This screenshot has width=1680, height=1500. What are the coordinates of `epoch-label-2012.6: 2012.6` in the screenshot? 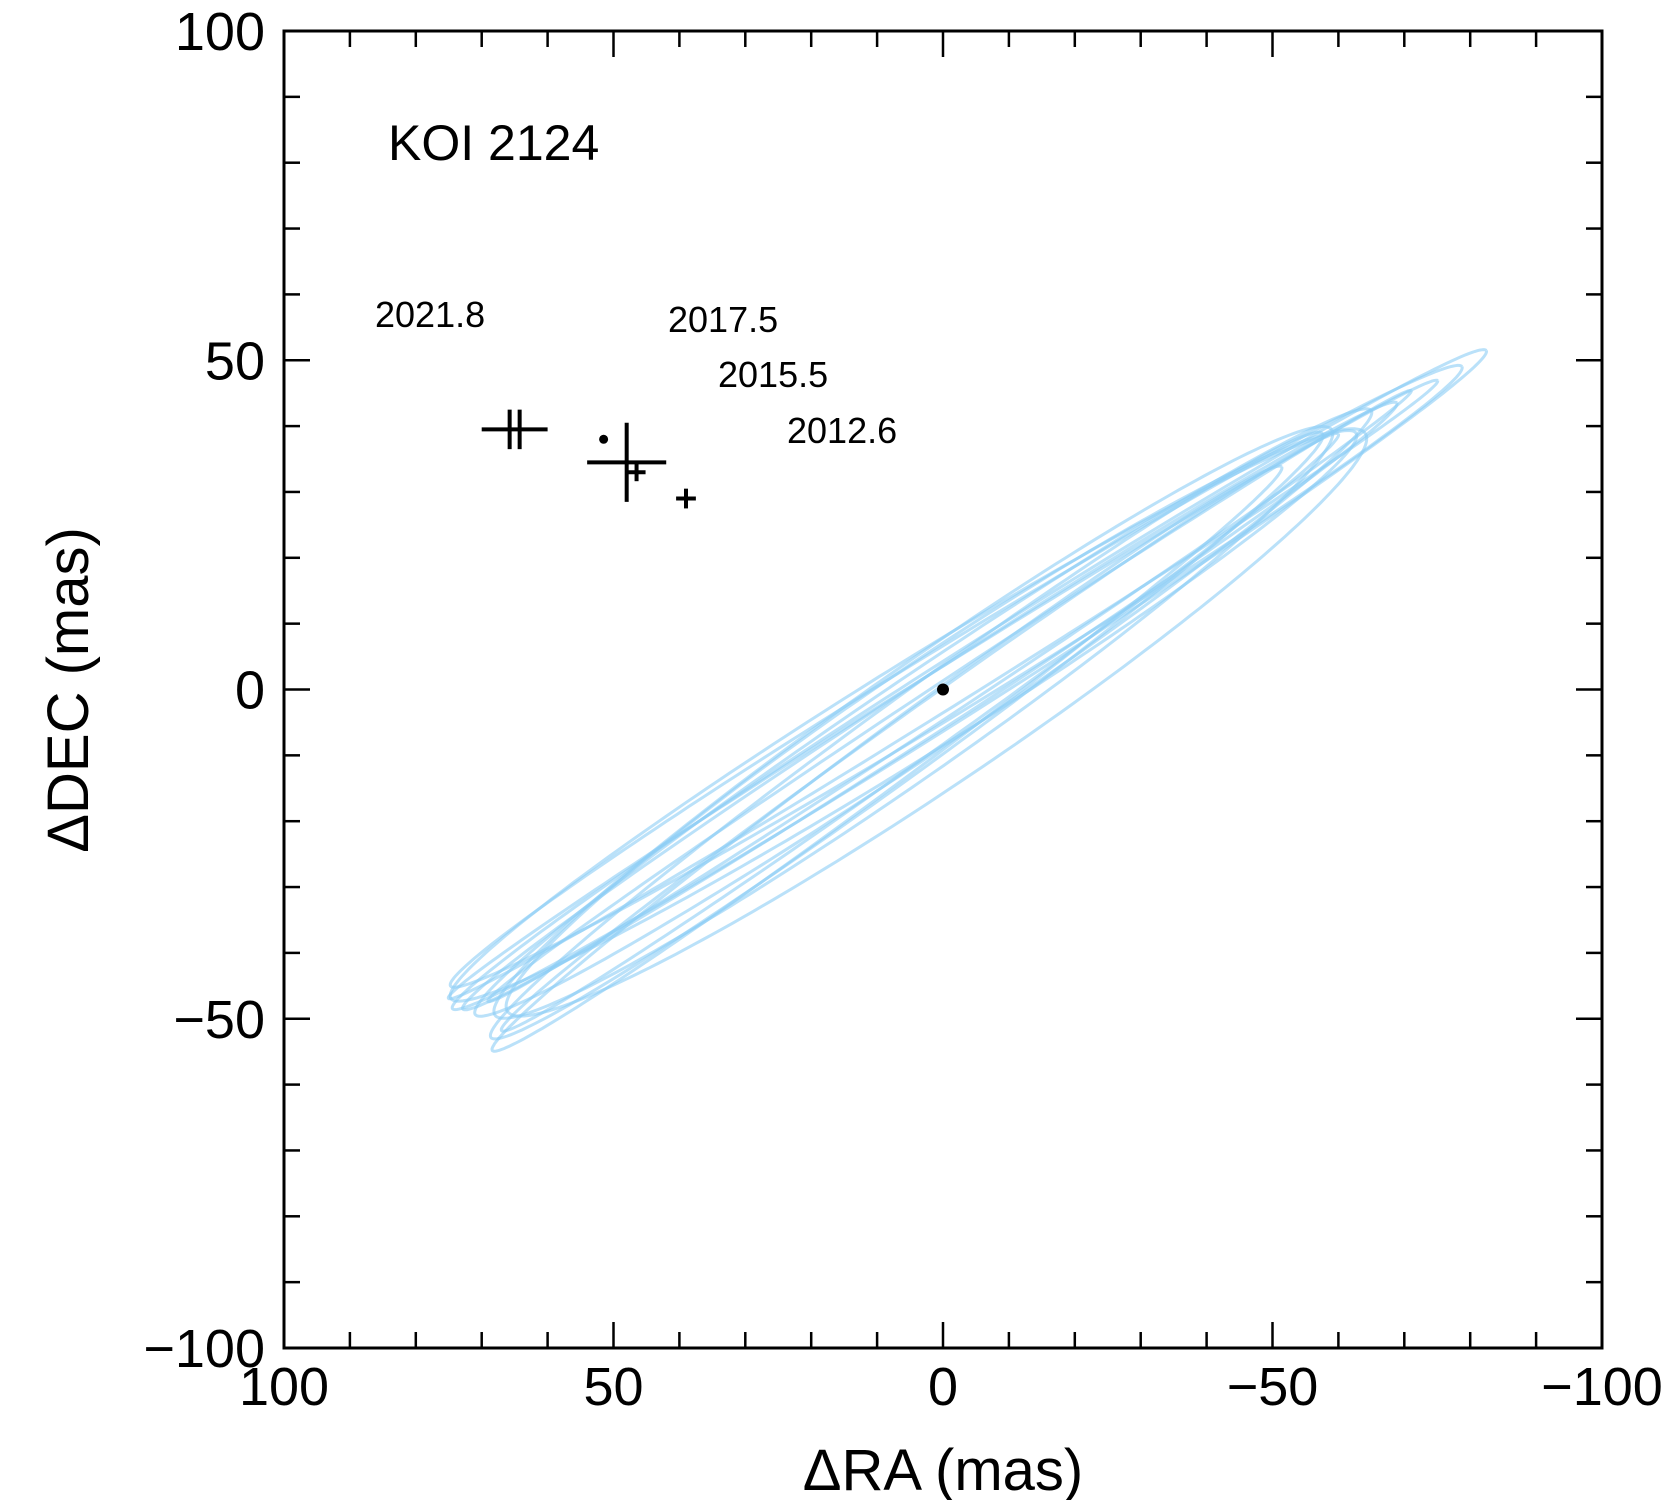 It's located at (842, 430).